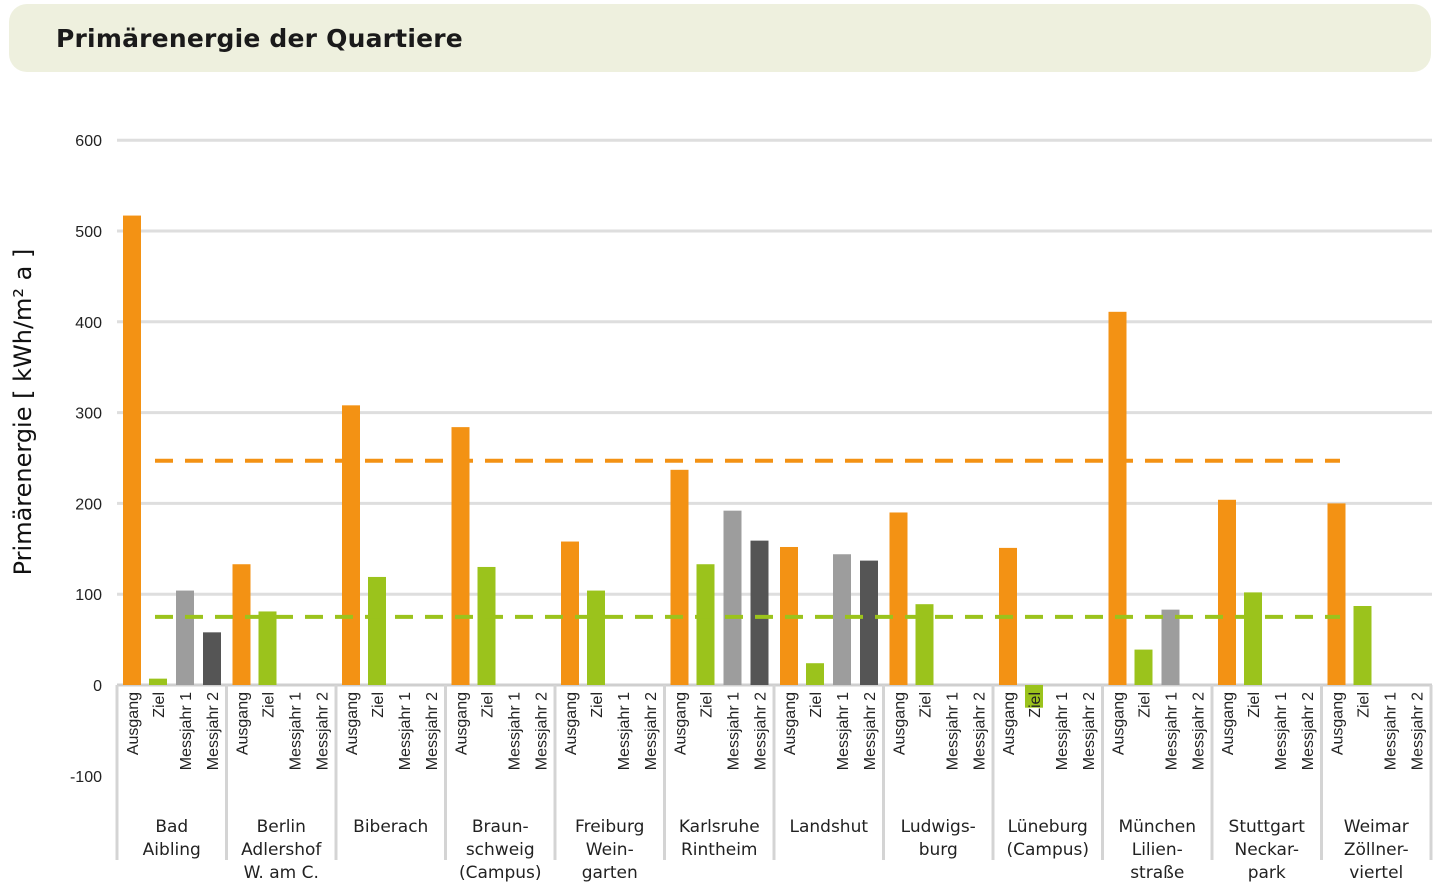  What do you see at coordinates (1267, 827) in the screenshot?
I see `category-label: Stuttgart` at bounding box center [1267, 827].